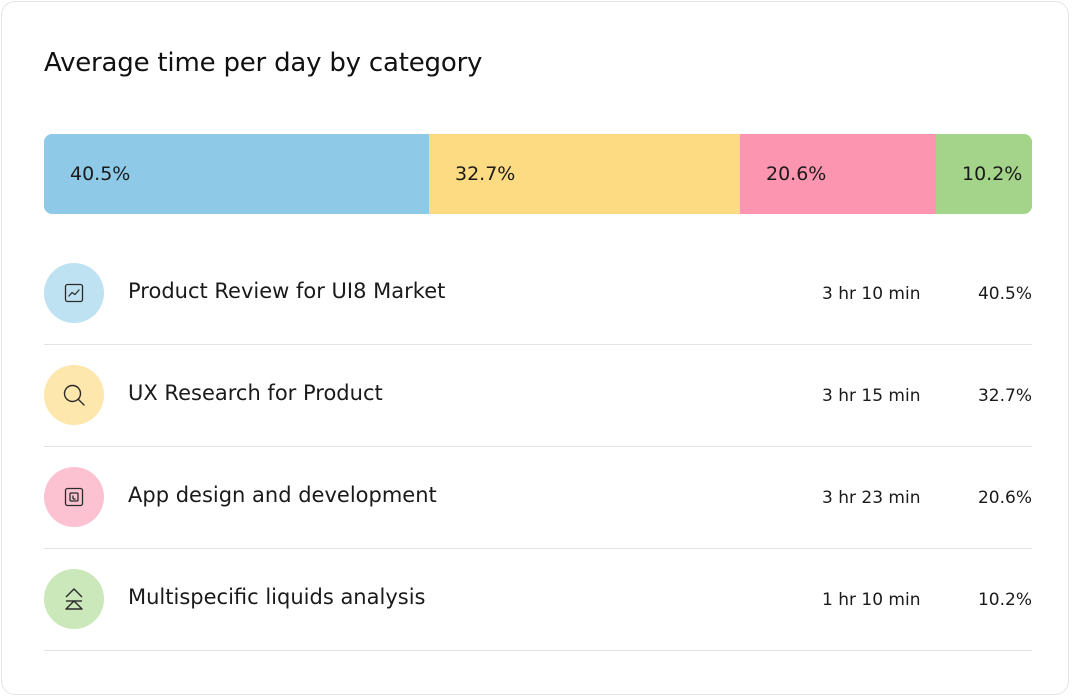  I want to click on category-time: 3 hr 10 min, so click(871, 294).